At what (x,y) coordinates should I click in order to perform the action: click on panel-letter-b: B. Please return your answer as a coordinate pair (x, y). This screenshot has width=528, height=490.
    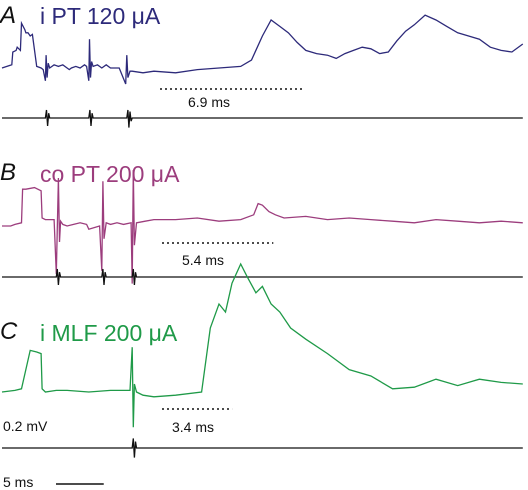
    Looking at the image, I should click on (8, 172).